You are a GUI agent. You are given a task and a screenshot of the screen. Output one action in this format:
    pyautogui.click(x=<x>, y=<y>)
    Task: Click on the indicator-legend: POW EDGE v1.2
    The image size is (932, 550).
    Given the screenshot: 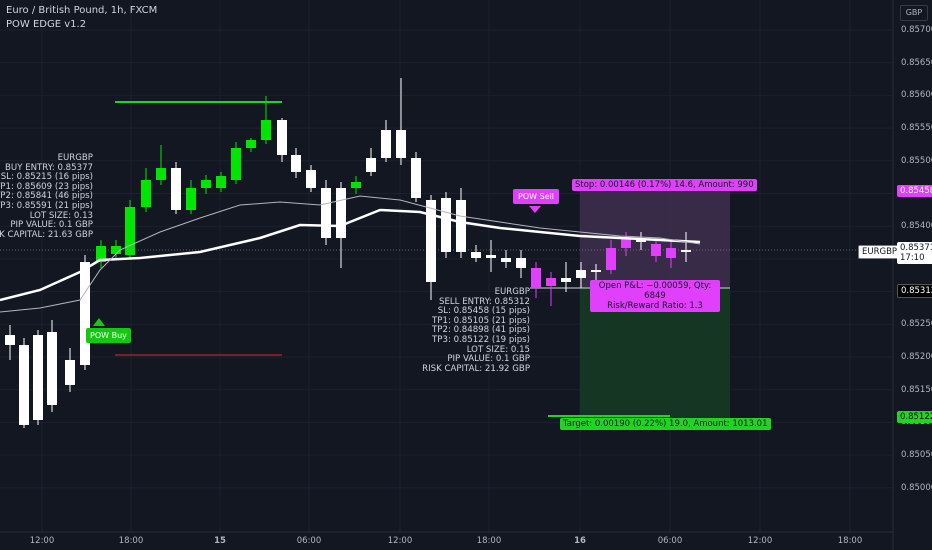 What is the action you would take?
    pyautogui.click(x=46, y=24)
    